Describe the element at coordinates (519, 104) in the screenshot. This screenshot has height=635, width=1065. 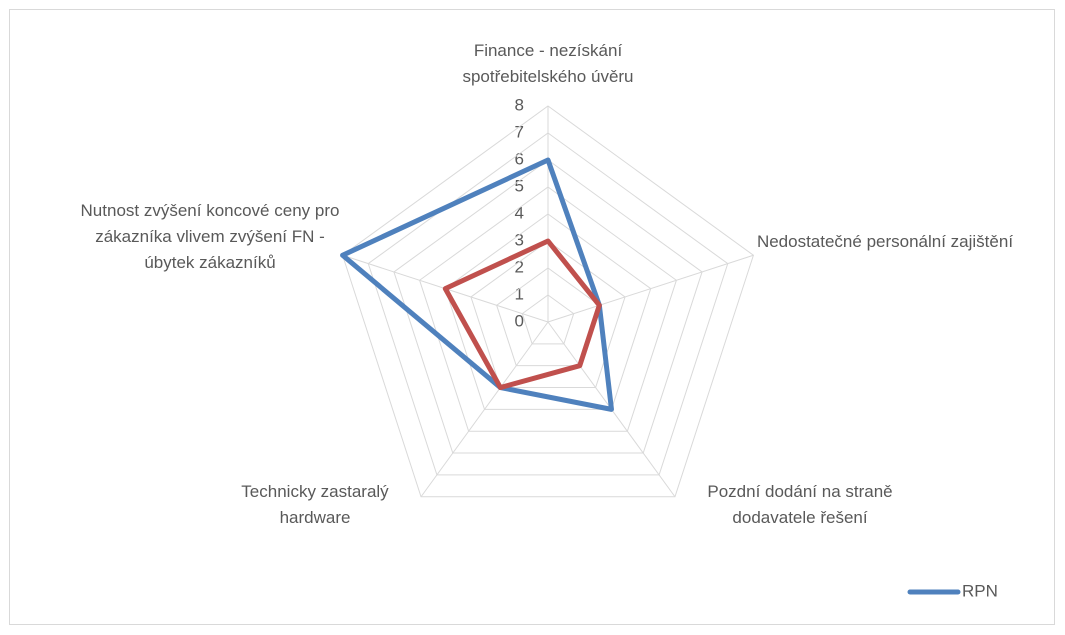
I see `r-tick-label: 8` at that location.